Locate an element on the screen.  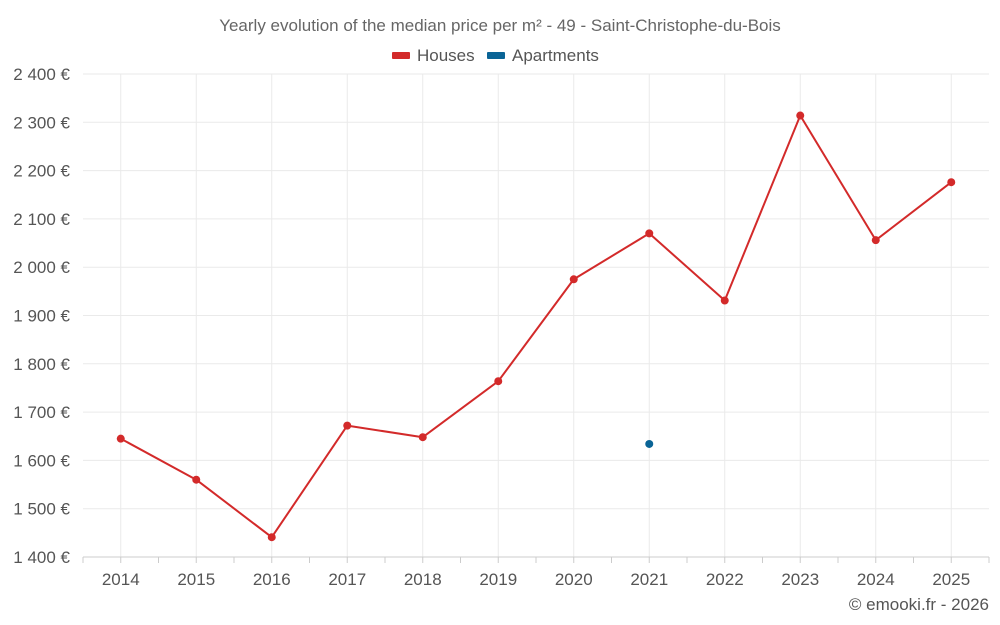
legend-swatch-houses is located at coordinates (401, 55).